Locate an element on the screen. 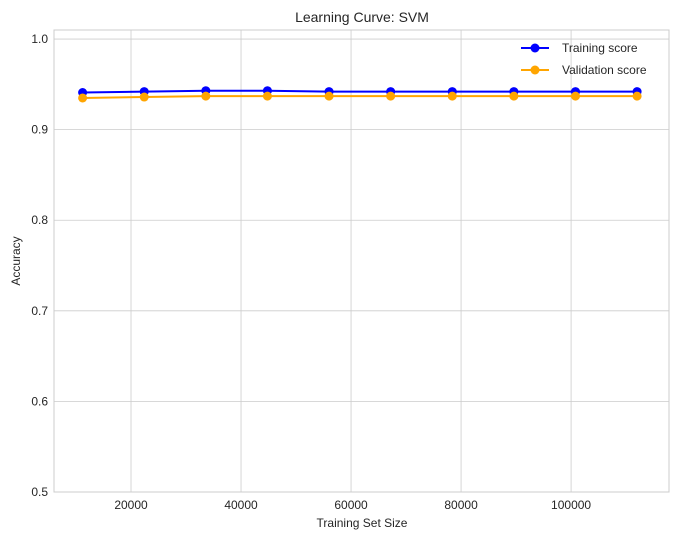  y-tick-label: 0.8 is located at coordinates (39, 220).